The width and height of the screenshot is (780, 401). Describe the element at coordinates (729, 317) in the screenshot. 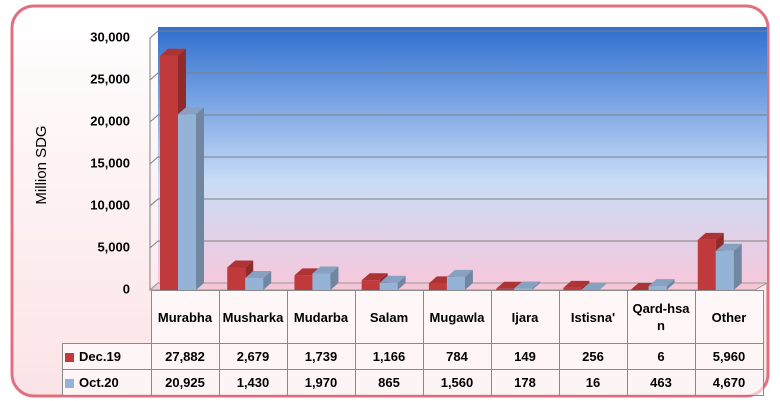

I see `category-label: Other` at that location.